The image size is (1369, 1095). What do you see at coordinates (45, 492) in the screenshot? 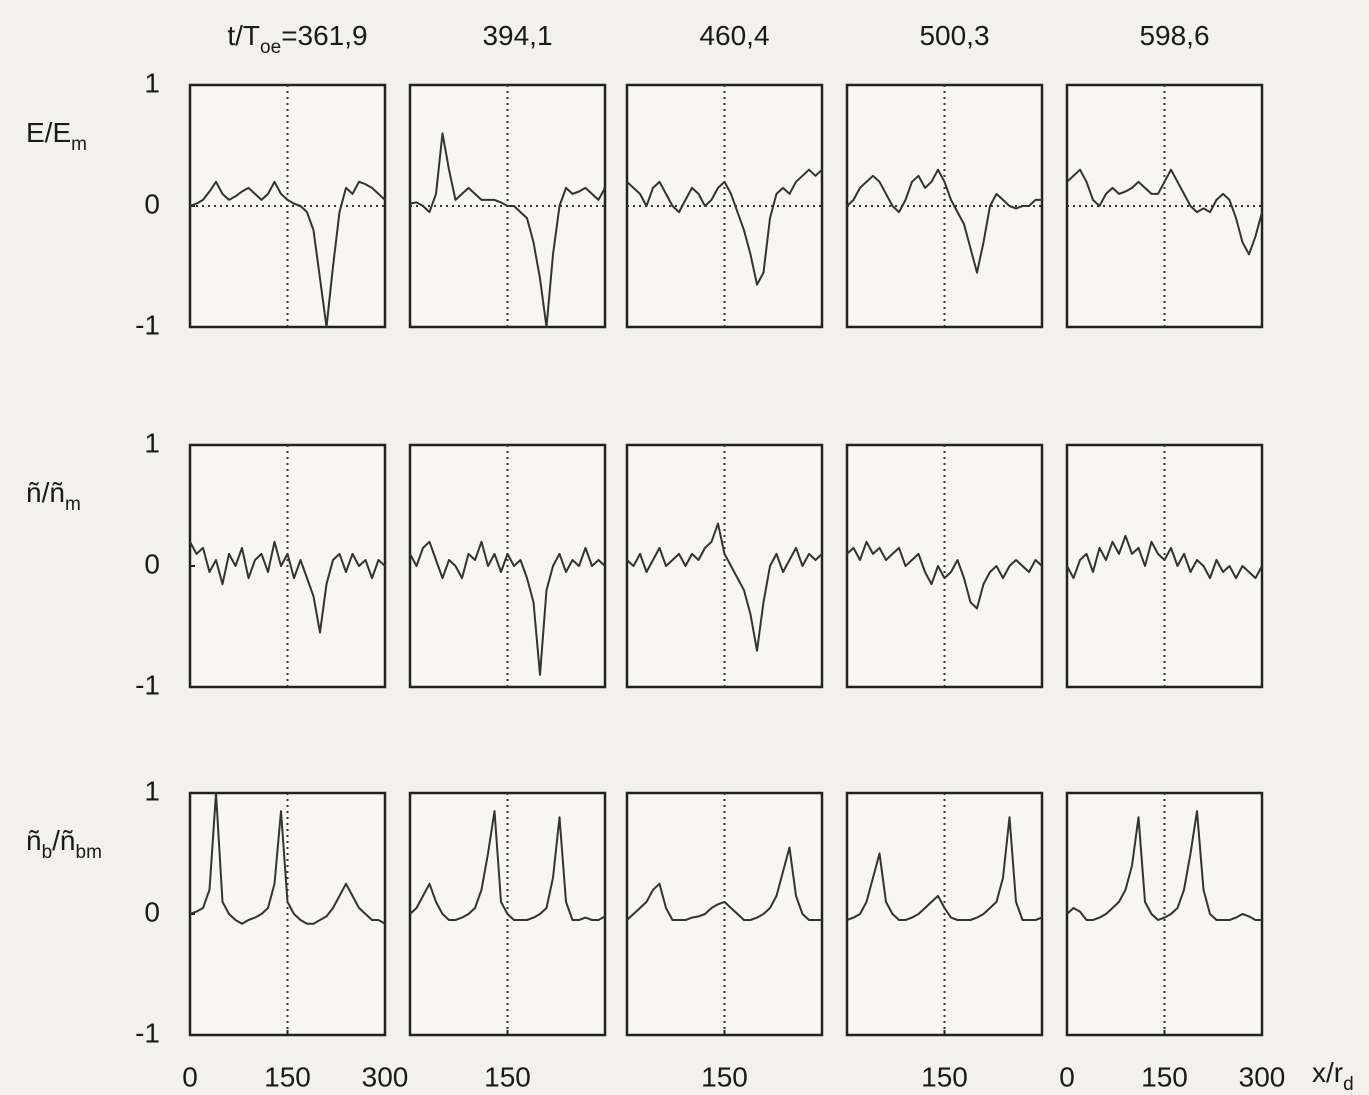
I see `text-part: ñ/ñ` at bounding box center [45, 492].